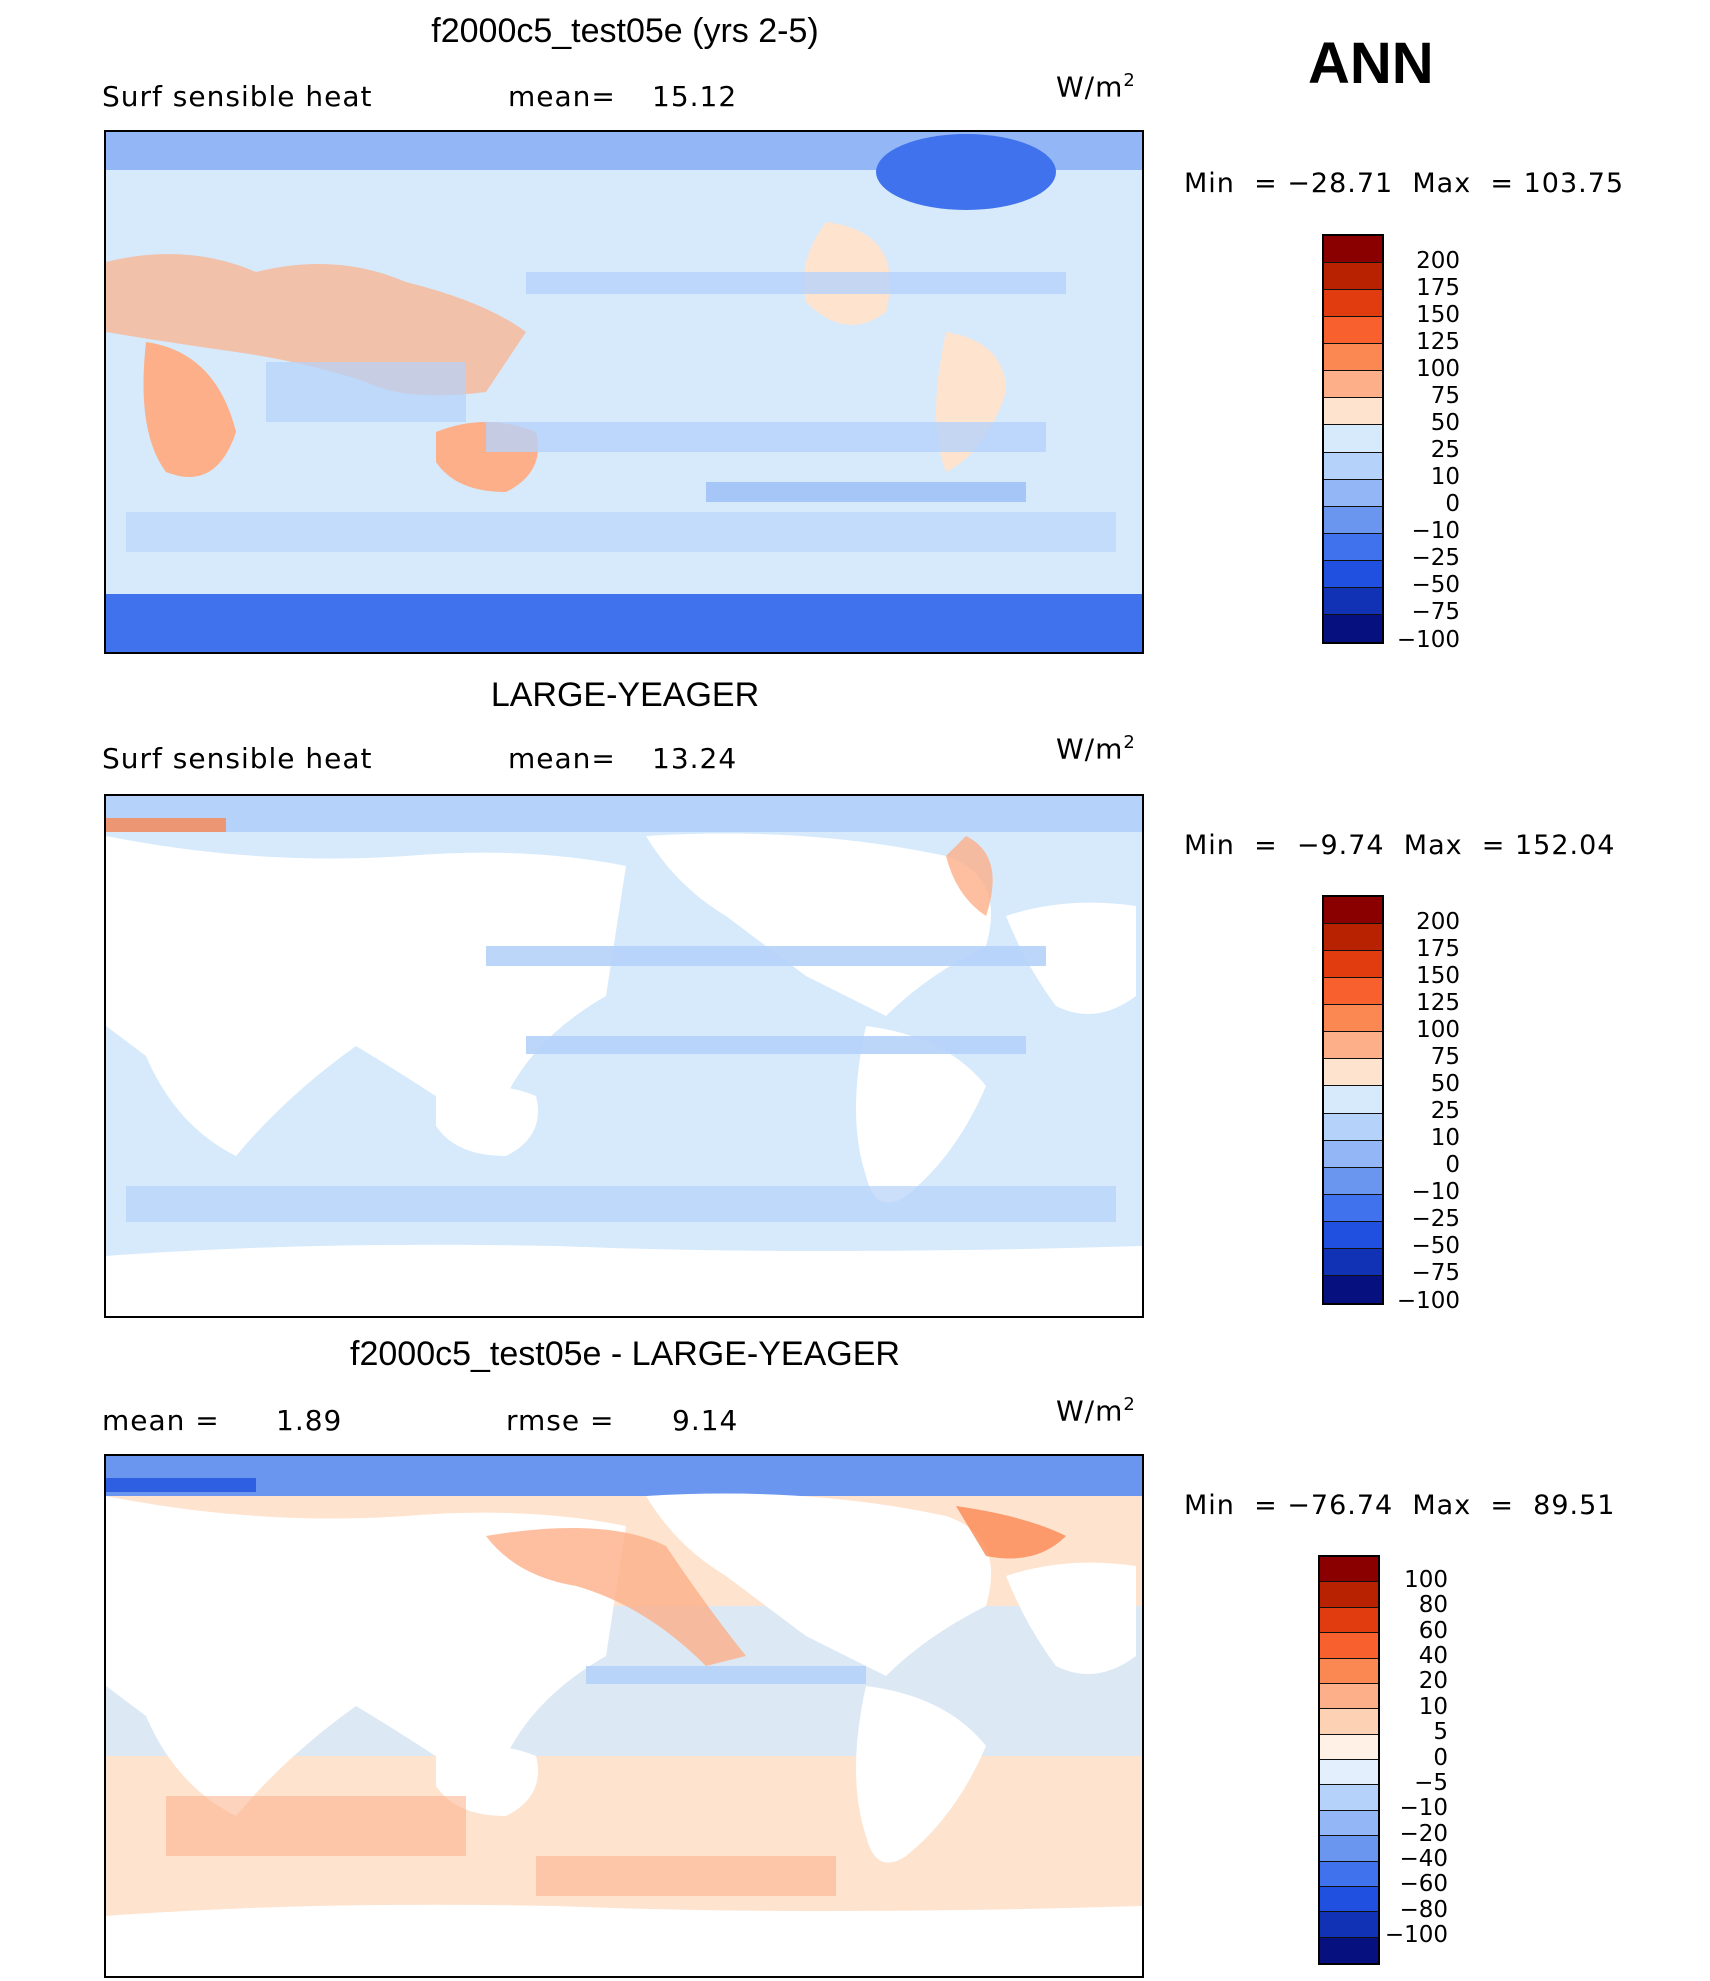 This screenshot has height=1981, width=1710. What do you see at coordinates (237, 758) in the screenshot?
I see `panel-2-variable: Surf sensible heat` at bounding box center [237, 758].